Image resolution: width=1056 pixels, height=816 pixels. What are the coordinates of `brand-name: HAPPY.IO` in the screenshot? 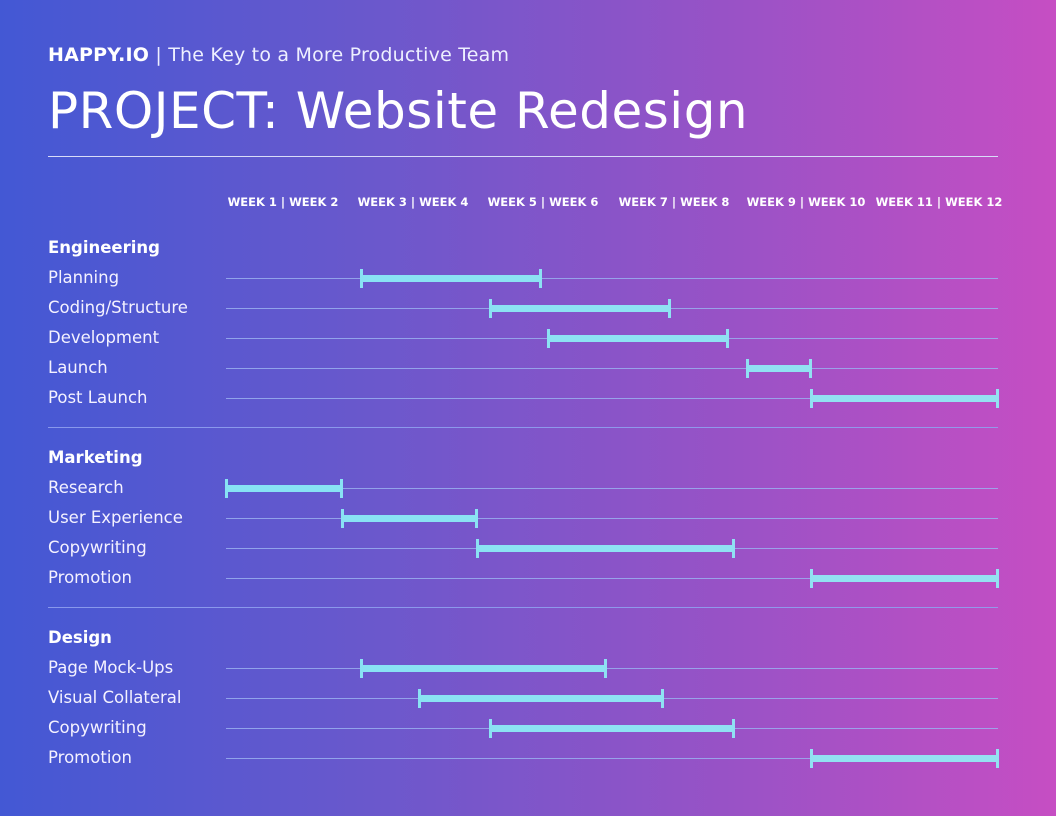 It's located at (99, 55).